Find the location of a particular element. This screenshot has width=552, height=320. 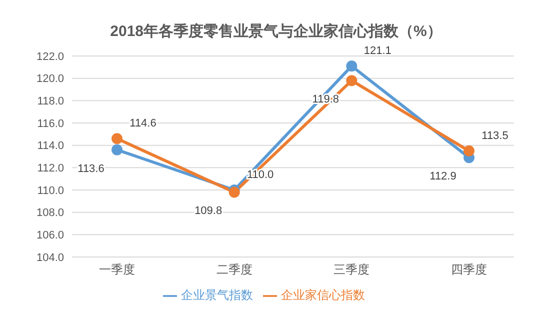

y-tick-label: 120.0 is located at coordinates (50, 79).